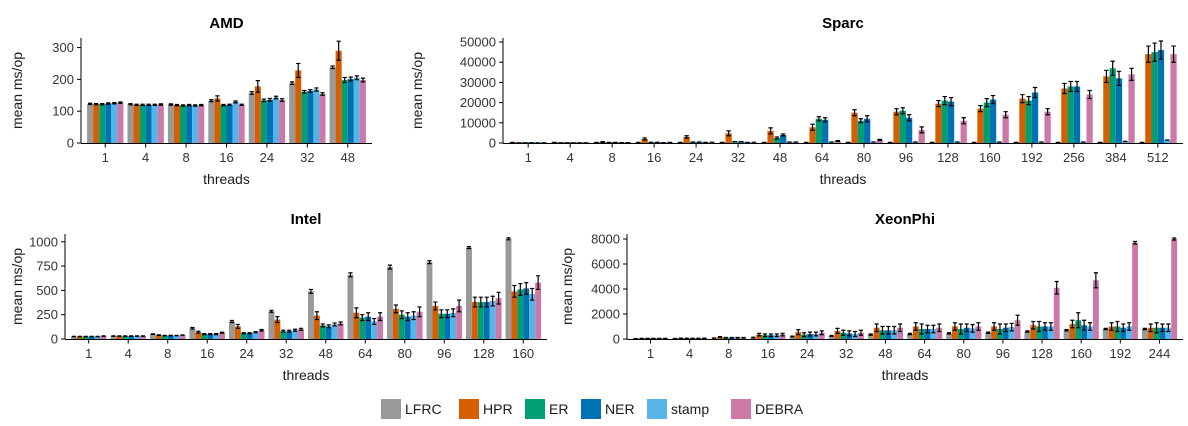  What do you see at coordinates (17, 286) in the screenshot?
I see `y-axis-title: mean ms/op` at bounding box center [17, 286].